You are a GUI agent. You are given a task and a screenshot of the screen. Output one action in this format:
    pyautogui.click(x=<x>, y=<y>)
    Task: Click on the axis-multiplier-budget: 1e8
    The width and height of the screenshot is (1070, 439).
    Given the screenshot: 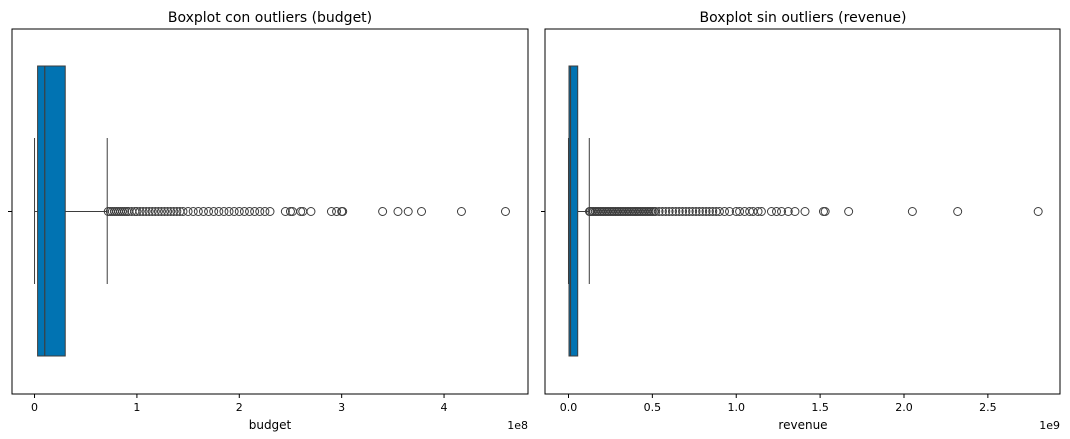 What is the action you would take?
    pyautogui.click(x=517, y=425)
    